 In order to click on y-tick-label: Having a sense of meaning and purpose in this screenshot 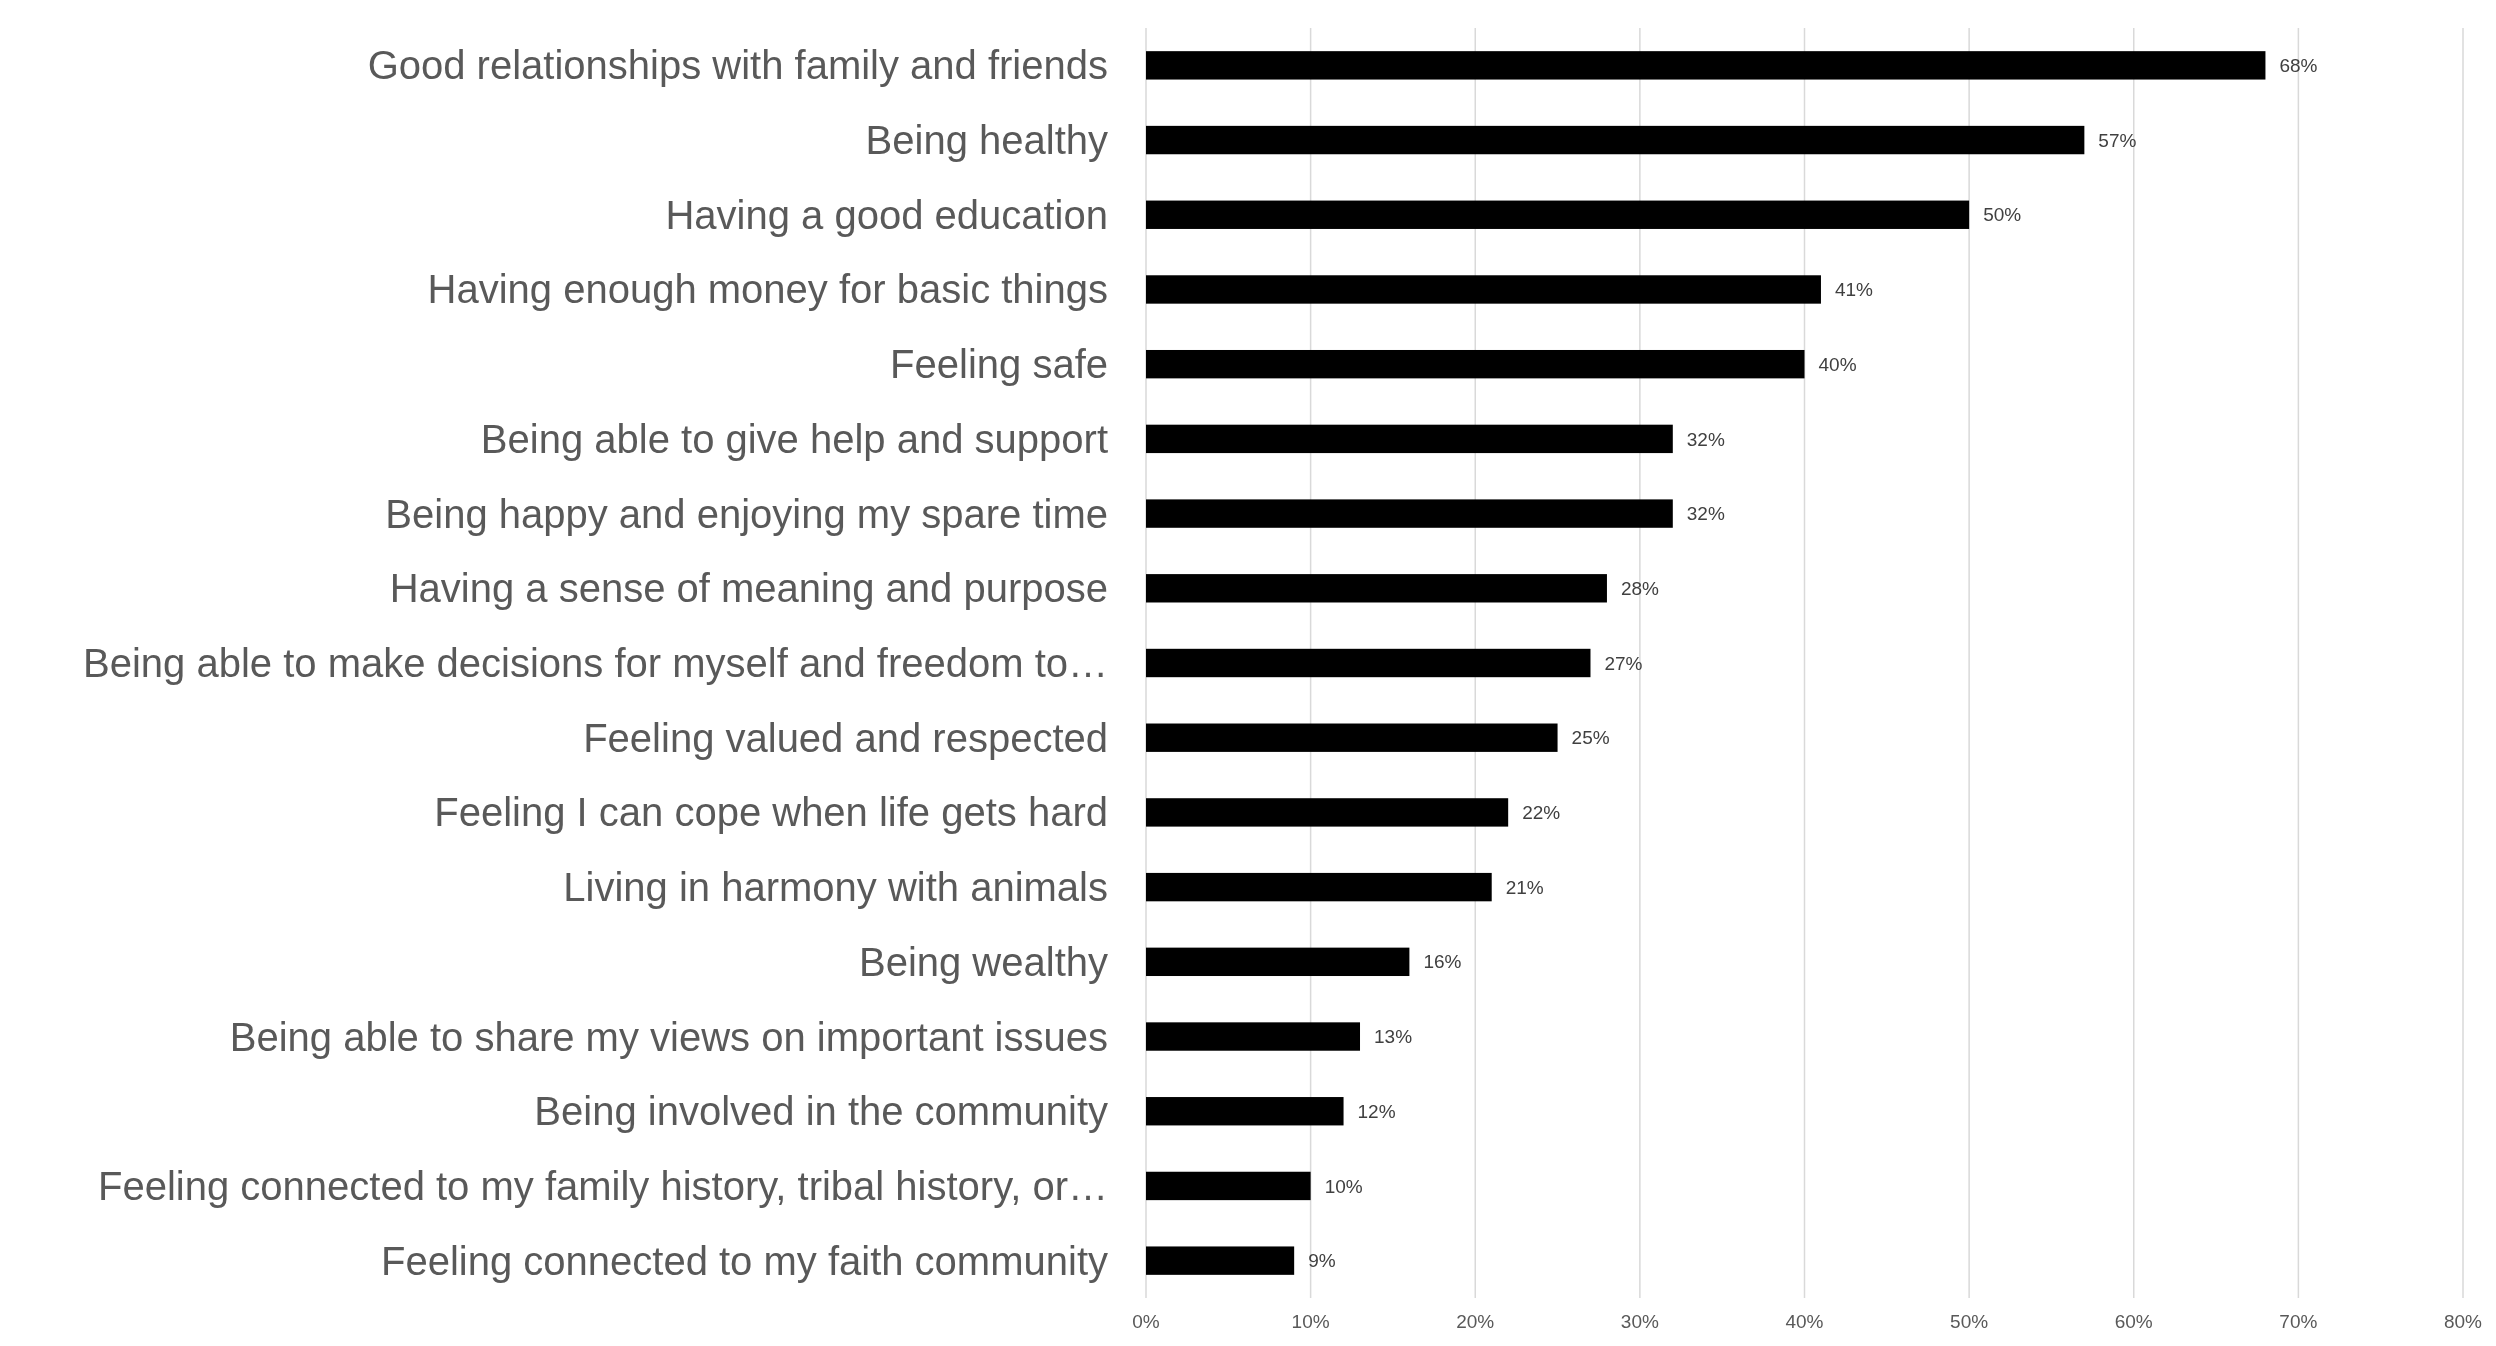, I will do `click(748, 588)`.